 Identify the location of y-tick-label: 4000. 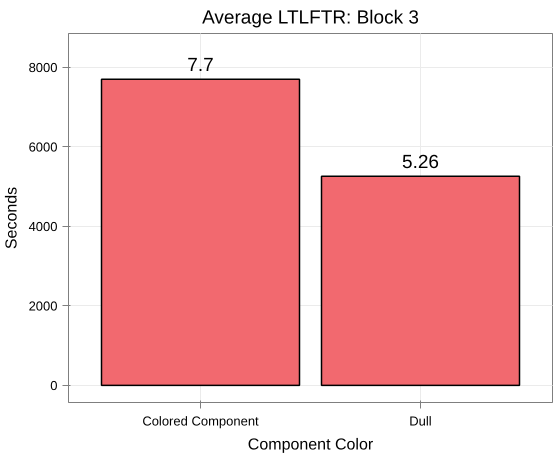
(43, 226).